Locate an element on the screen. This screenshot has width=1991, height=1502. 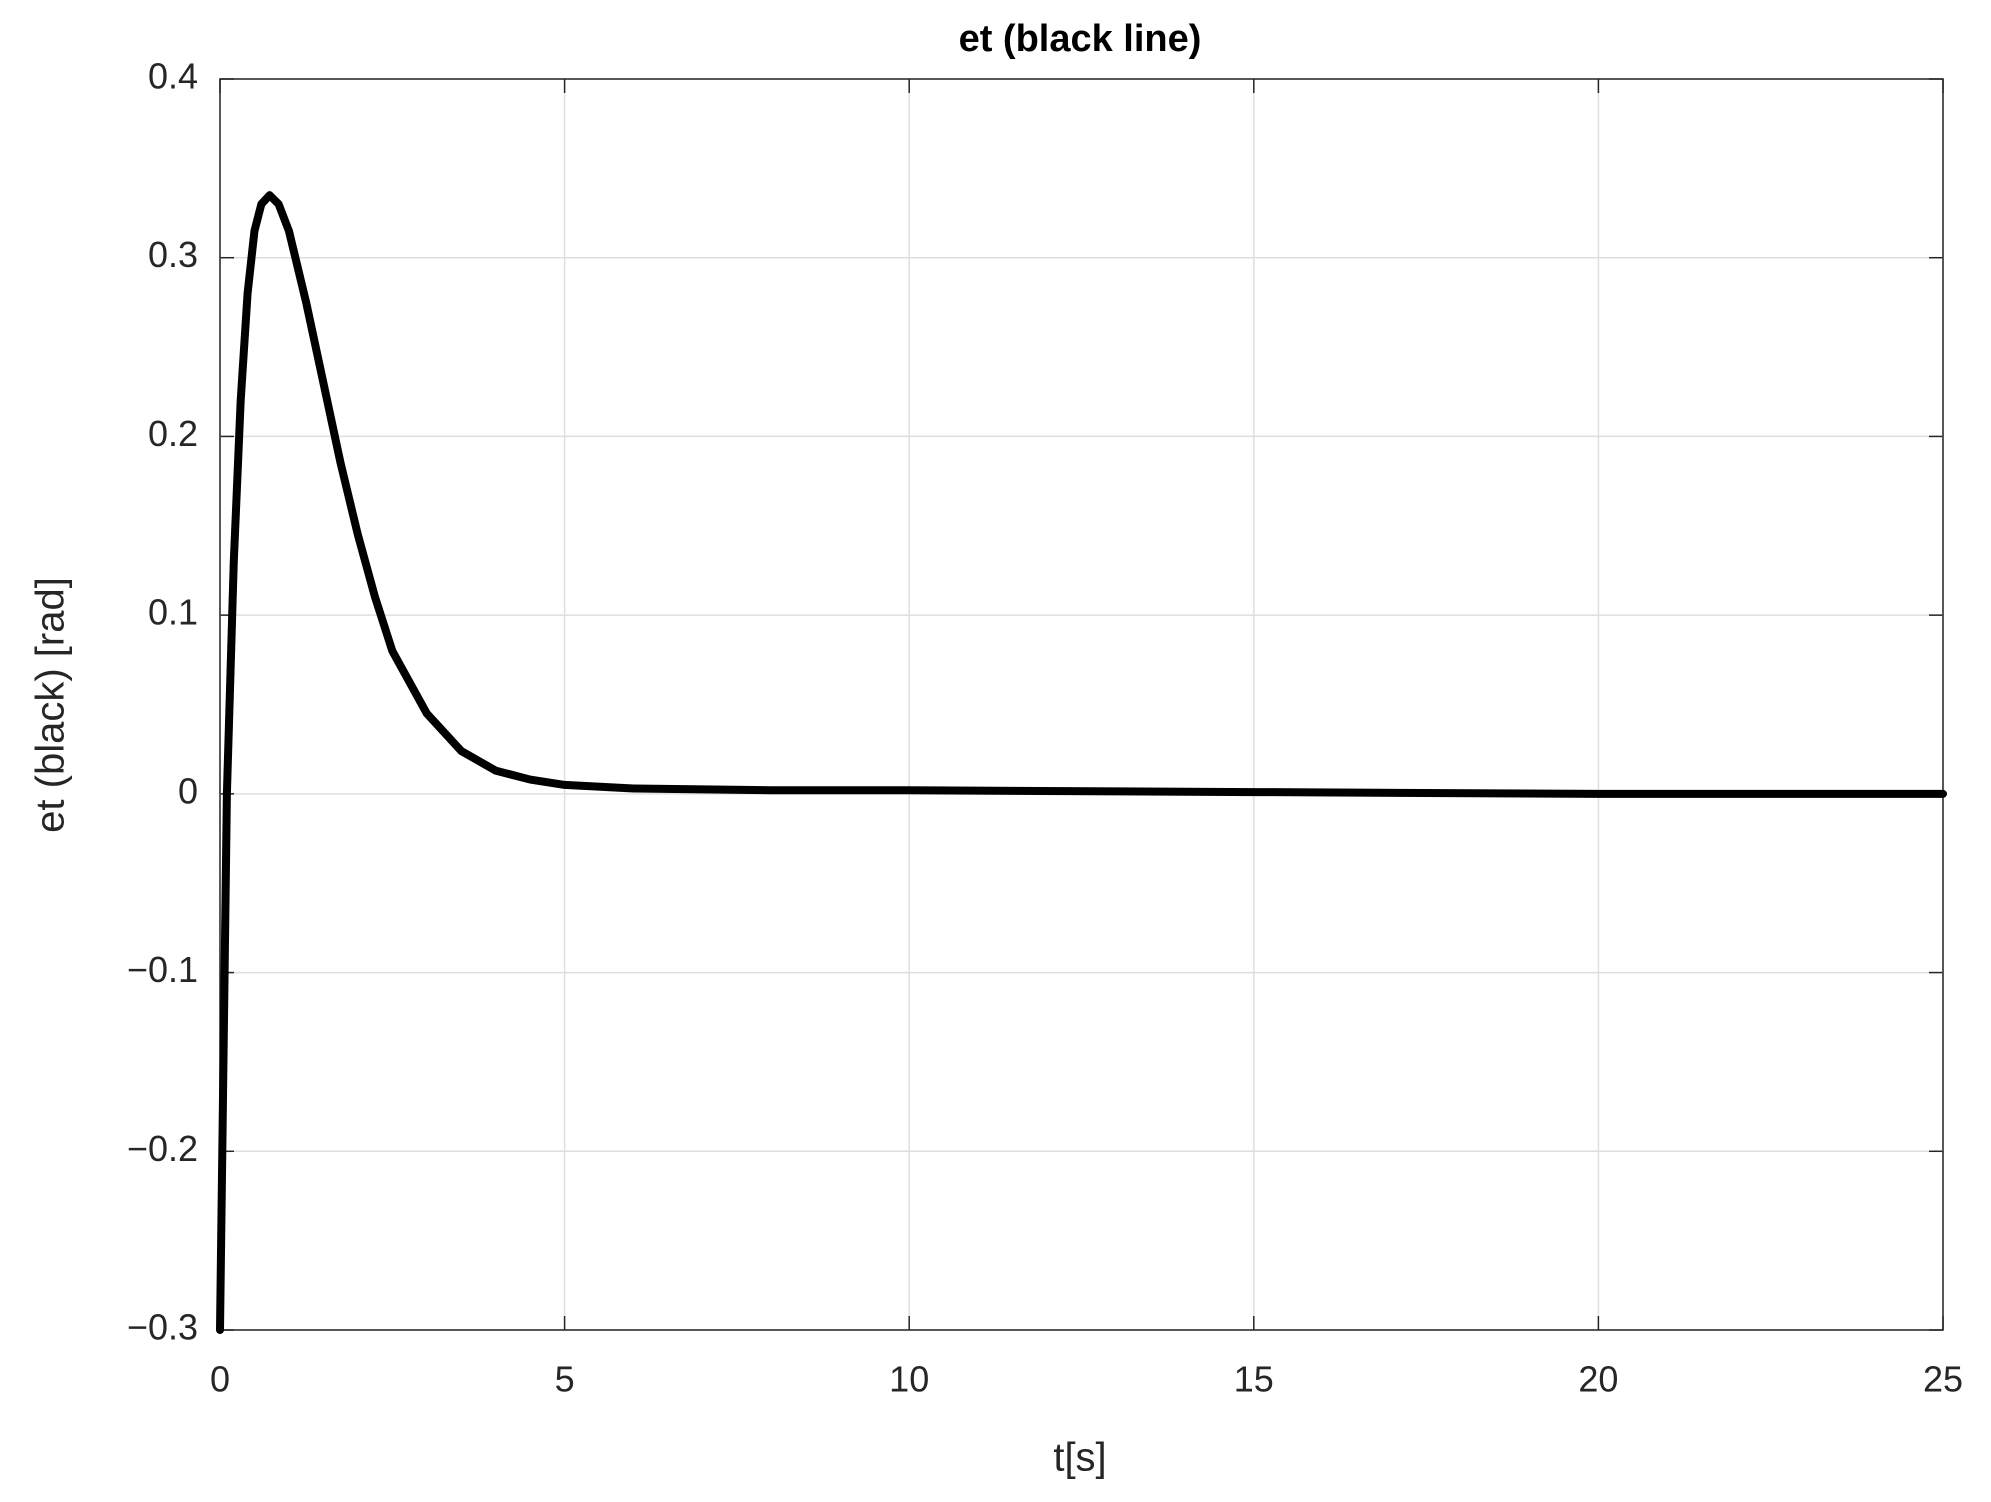
x-tick-label: 10 is located at coordinates (909, 1379).